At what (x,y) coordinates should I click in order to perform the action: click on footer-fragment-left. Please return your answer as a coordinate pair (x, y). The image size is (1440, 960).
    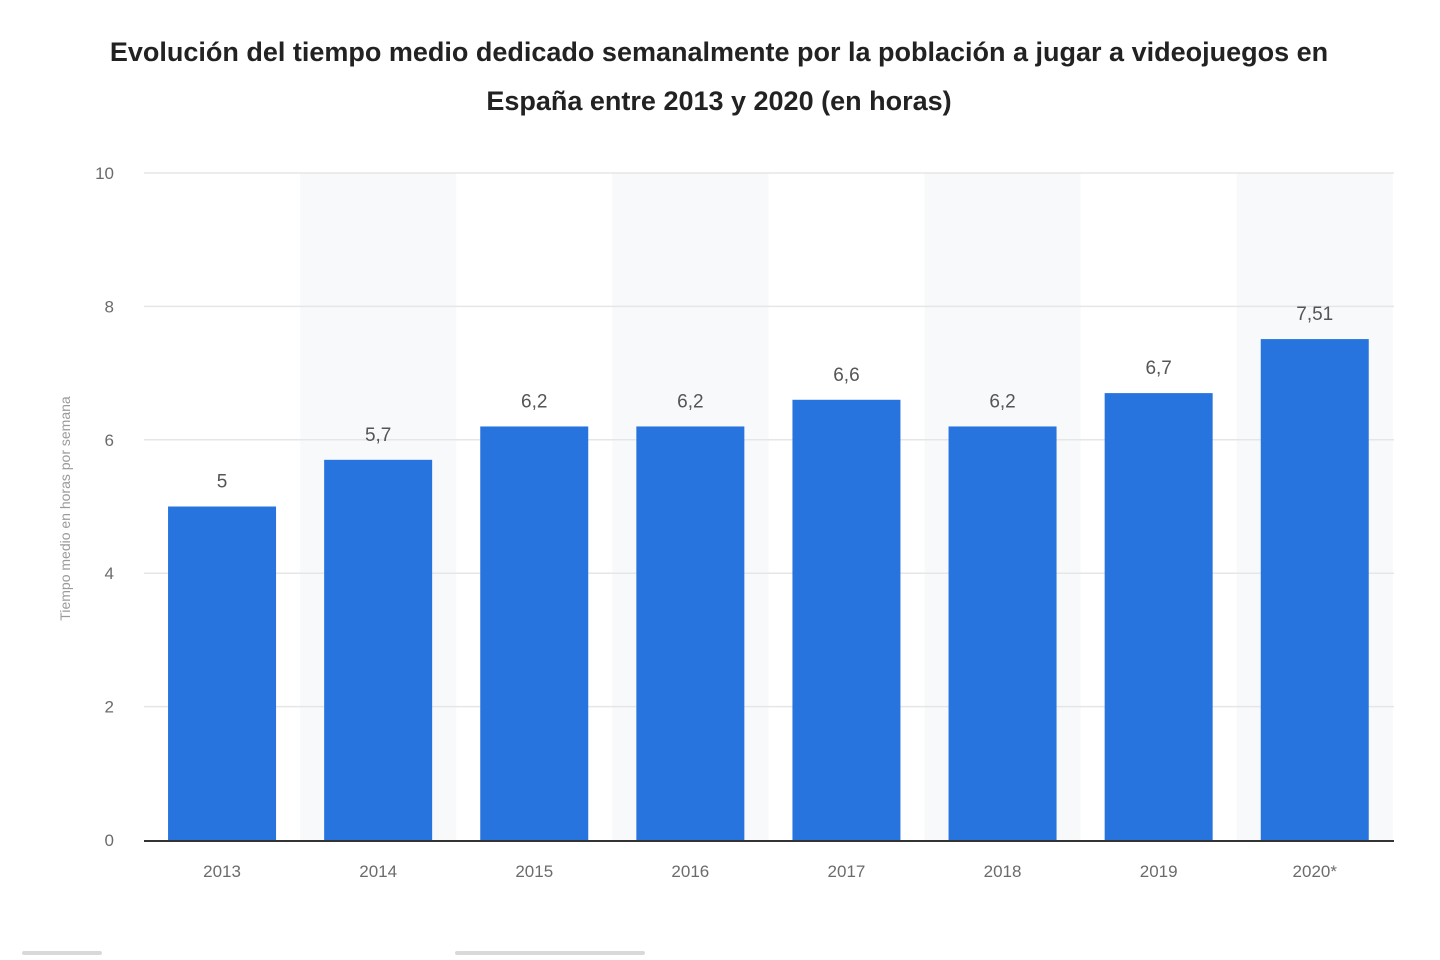
    Looking at the image, I should click on (62, 953).